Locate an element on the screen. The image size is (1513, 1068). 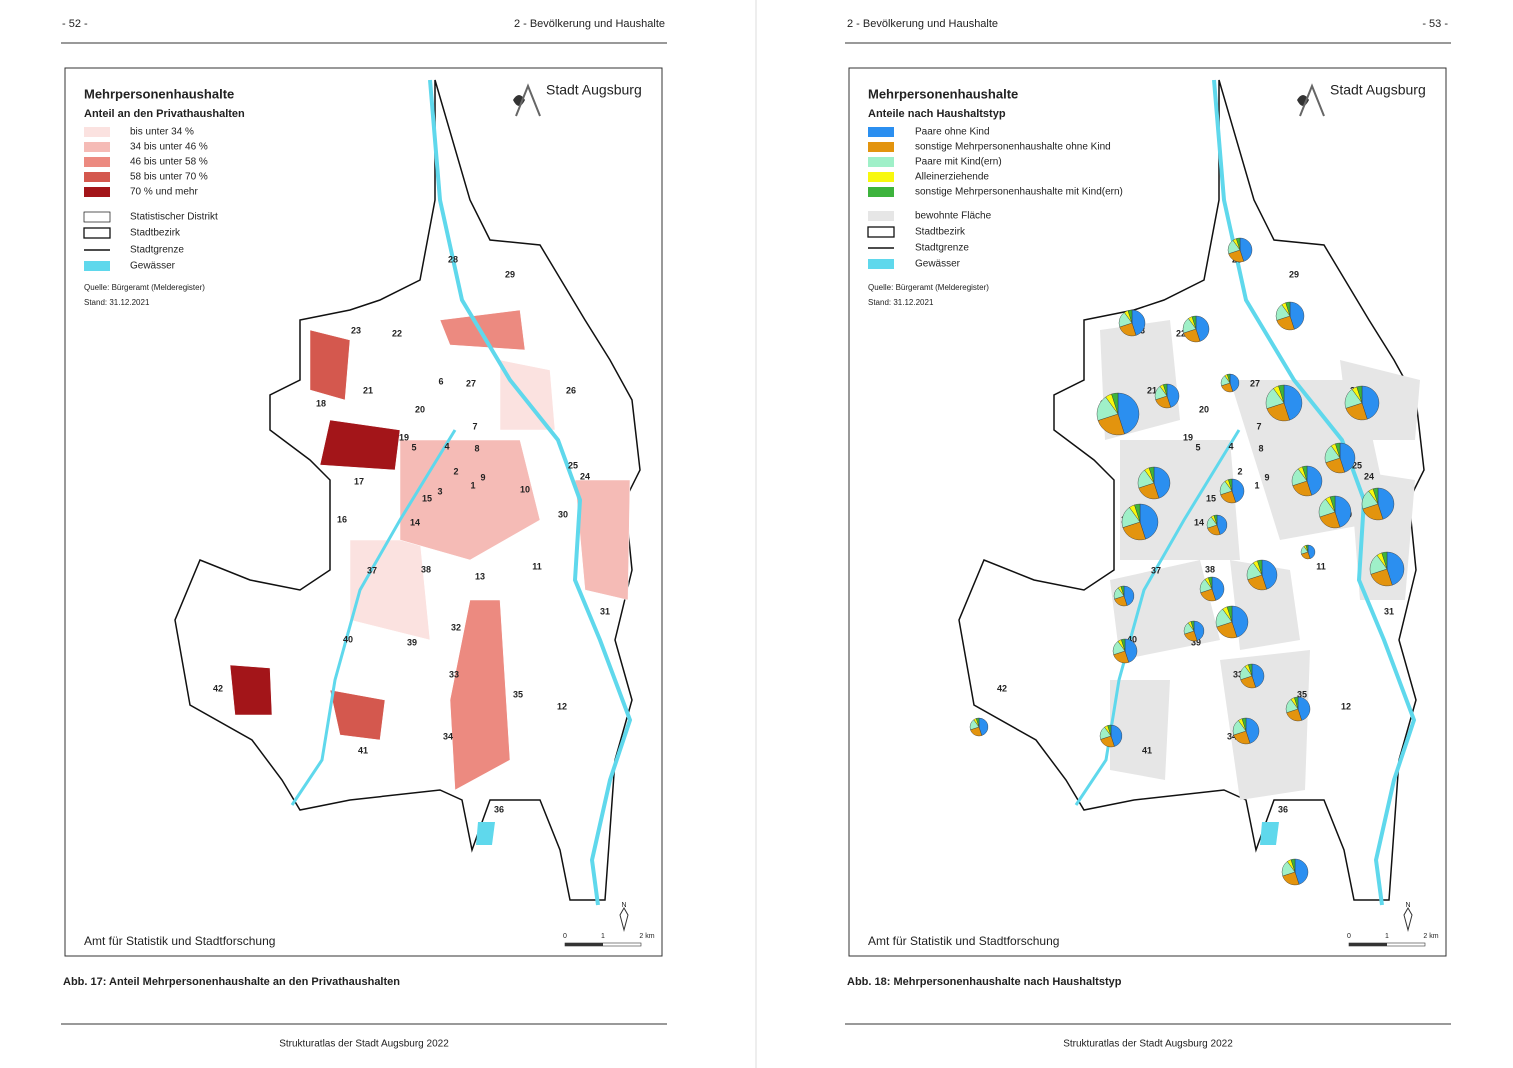
district-label: 1 is located at coordinates (472, 485).